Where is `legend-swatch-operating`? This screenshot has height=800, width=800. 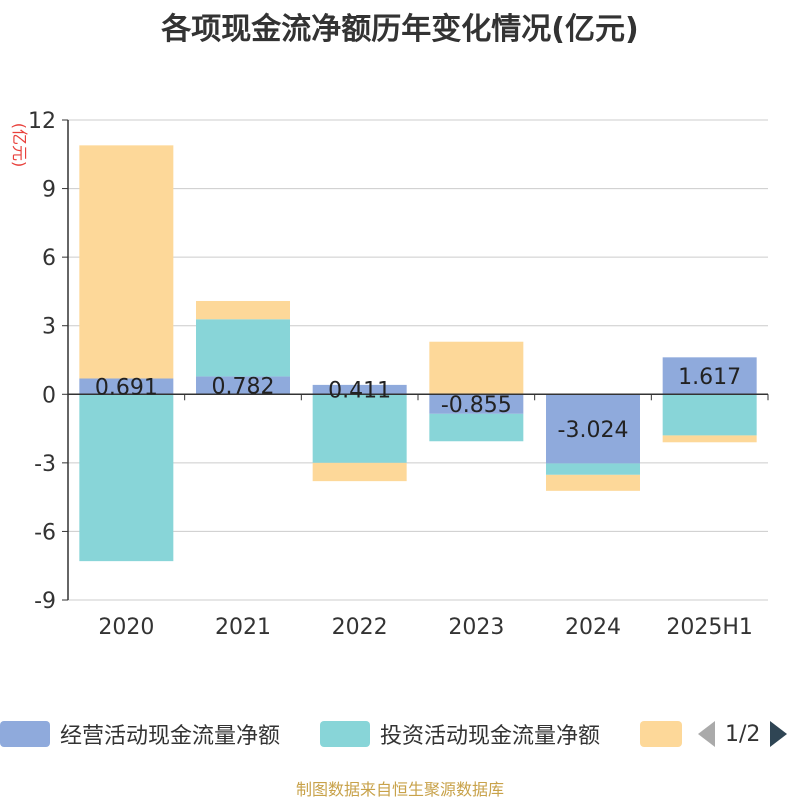 legend-swatch-operating is located at coordinates (25, 734).